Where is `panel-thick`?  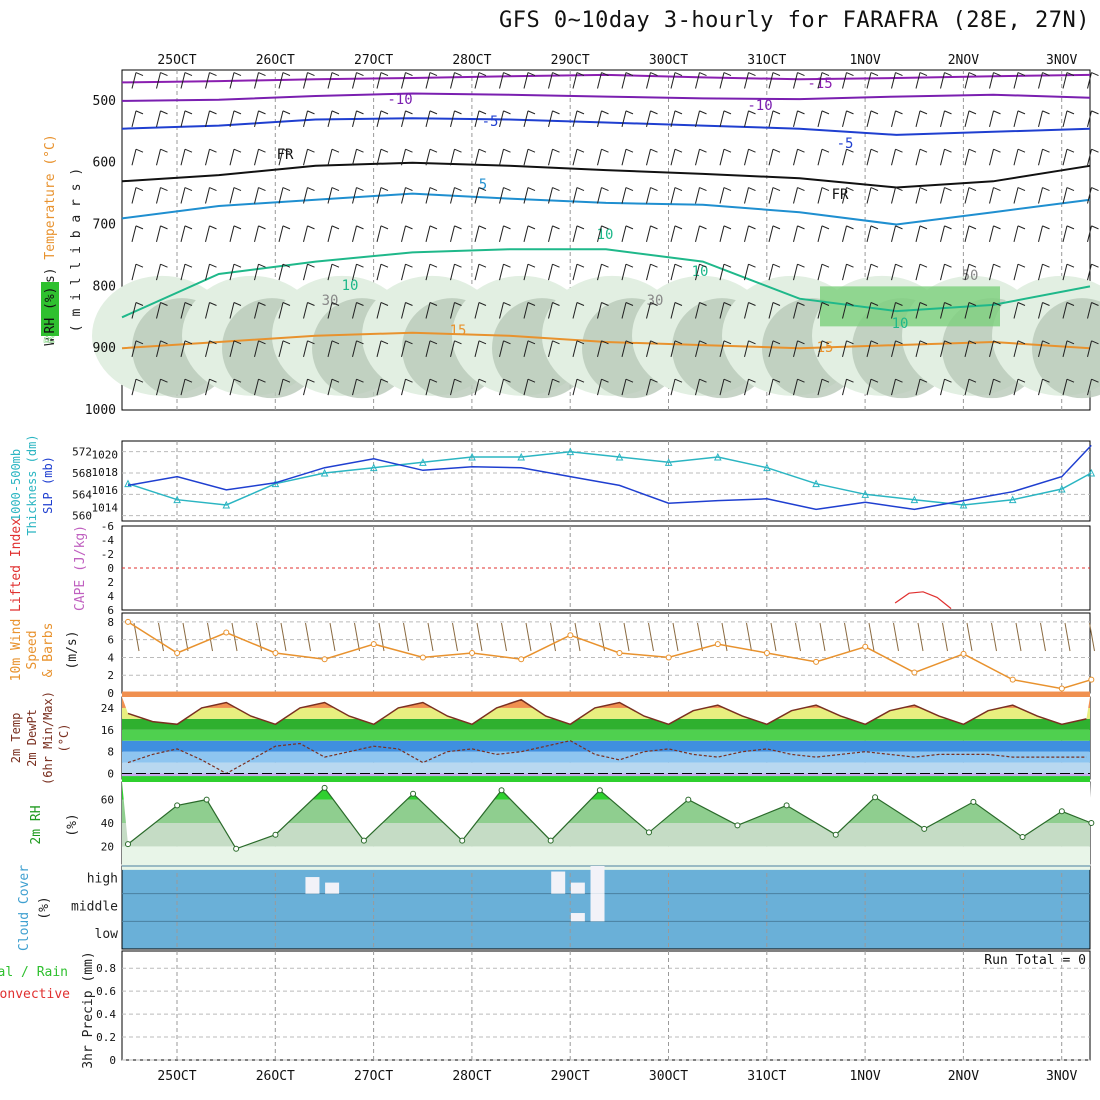 panel-thick is located at coordinates (606, 481).